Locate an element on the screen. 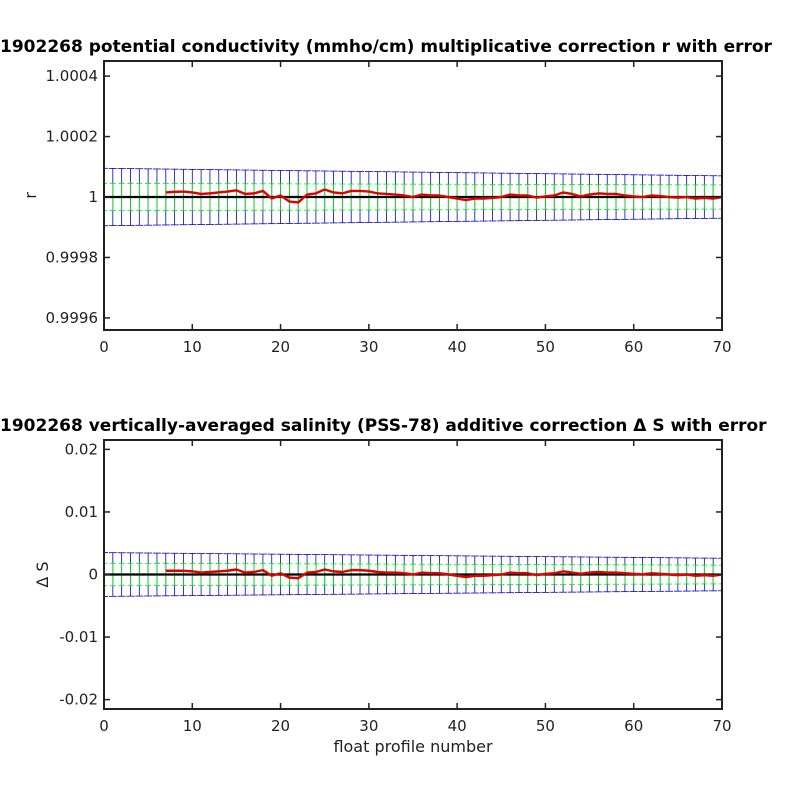 This screenshot has height=800, width=800. x-axis-label: float profile number is located at coordinates (413, 746).